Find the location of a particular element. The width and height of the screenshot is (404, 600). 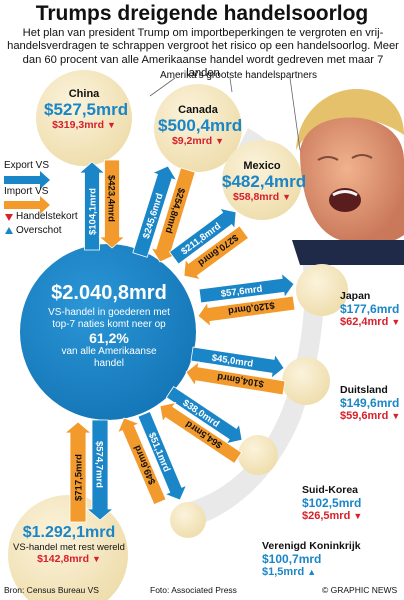

korea-name: Suid-Korea is located at coordinates (330, 490).